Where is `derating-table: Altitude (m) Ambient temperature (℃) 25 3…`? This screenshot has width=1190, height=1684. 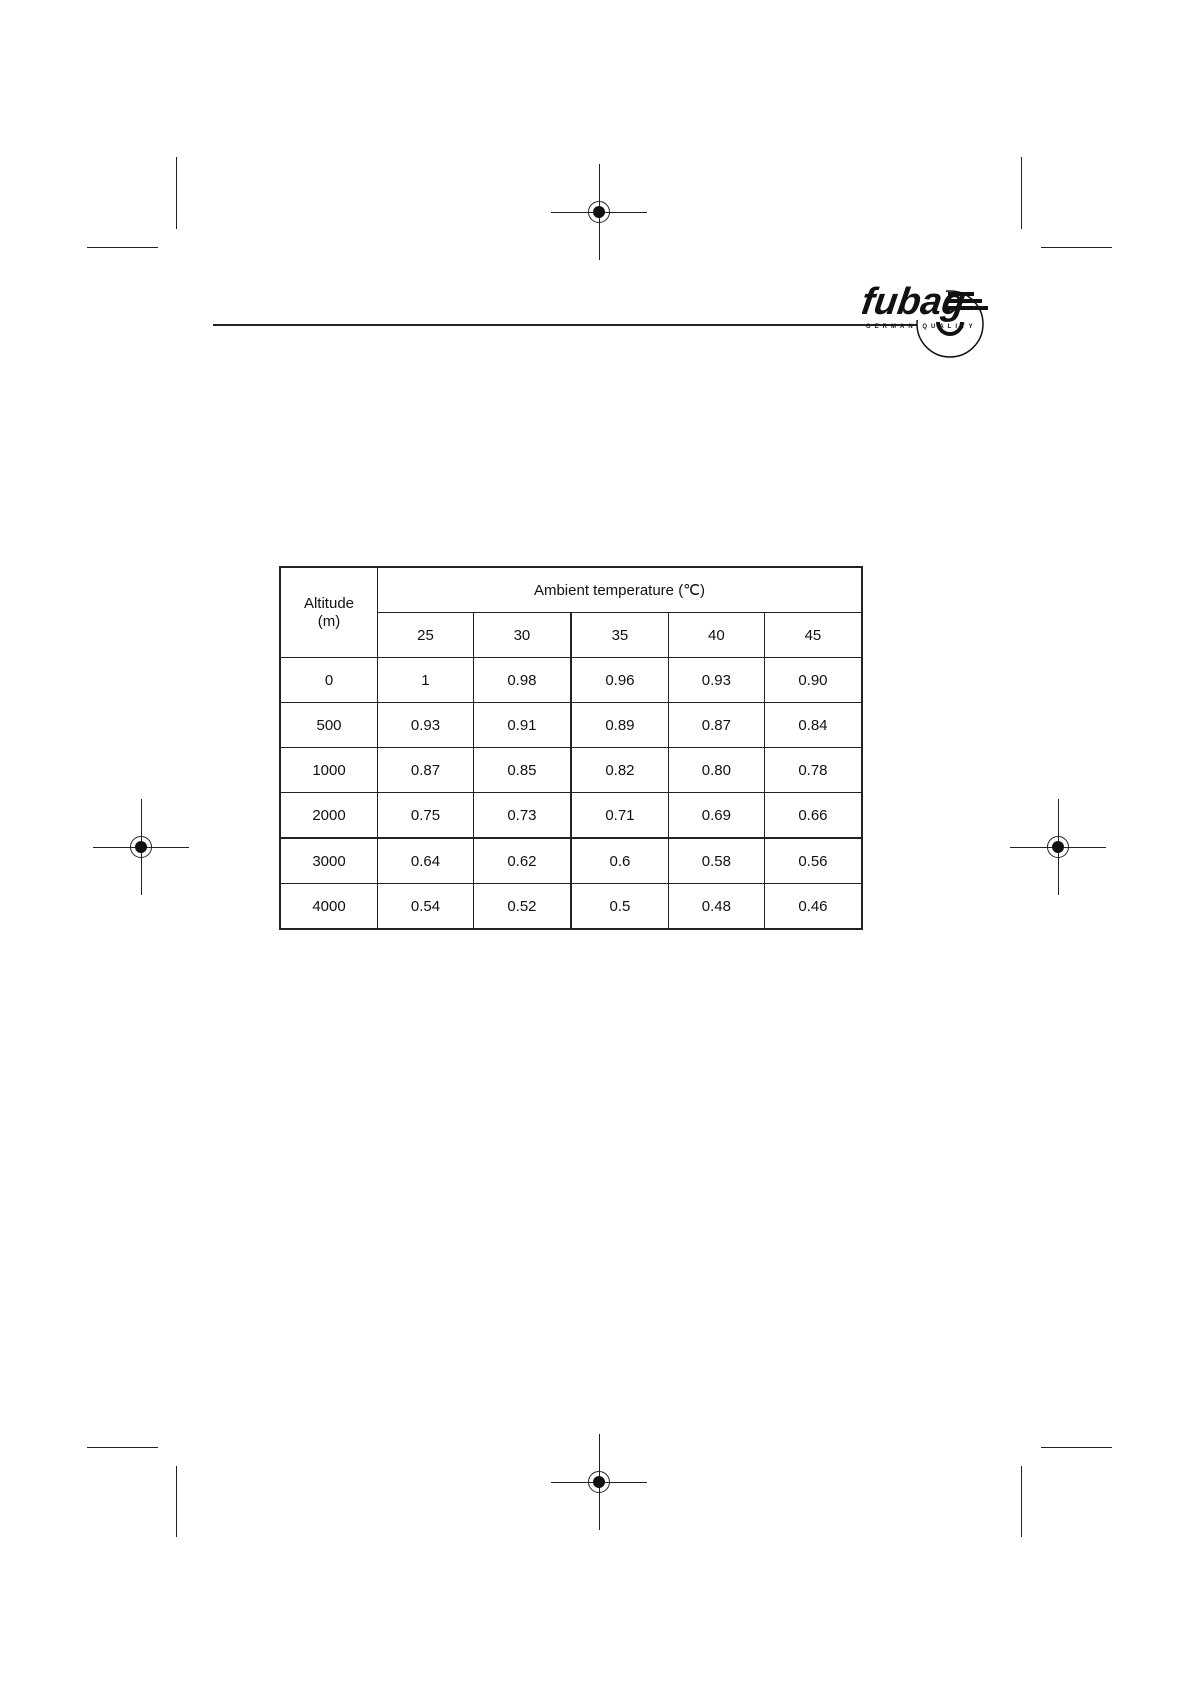 derating-table: Altitude (m) Ambient temperature (℃) 25 3… is located at coordinates (571, 748).